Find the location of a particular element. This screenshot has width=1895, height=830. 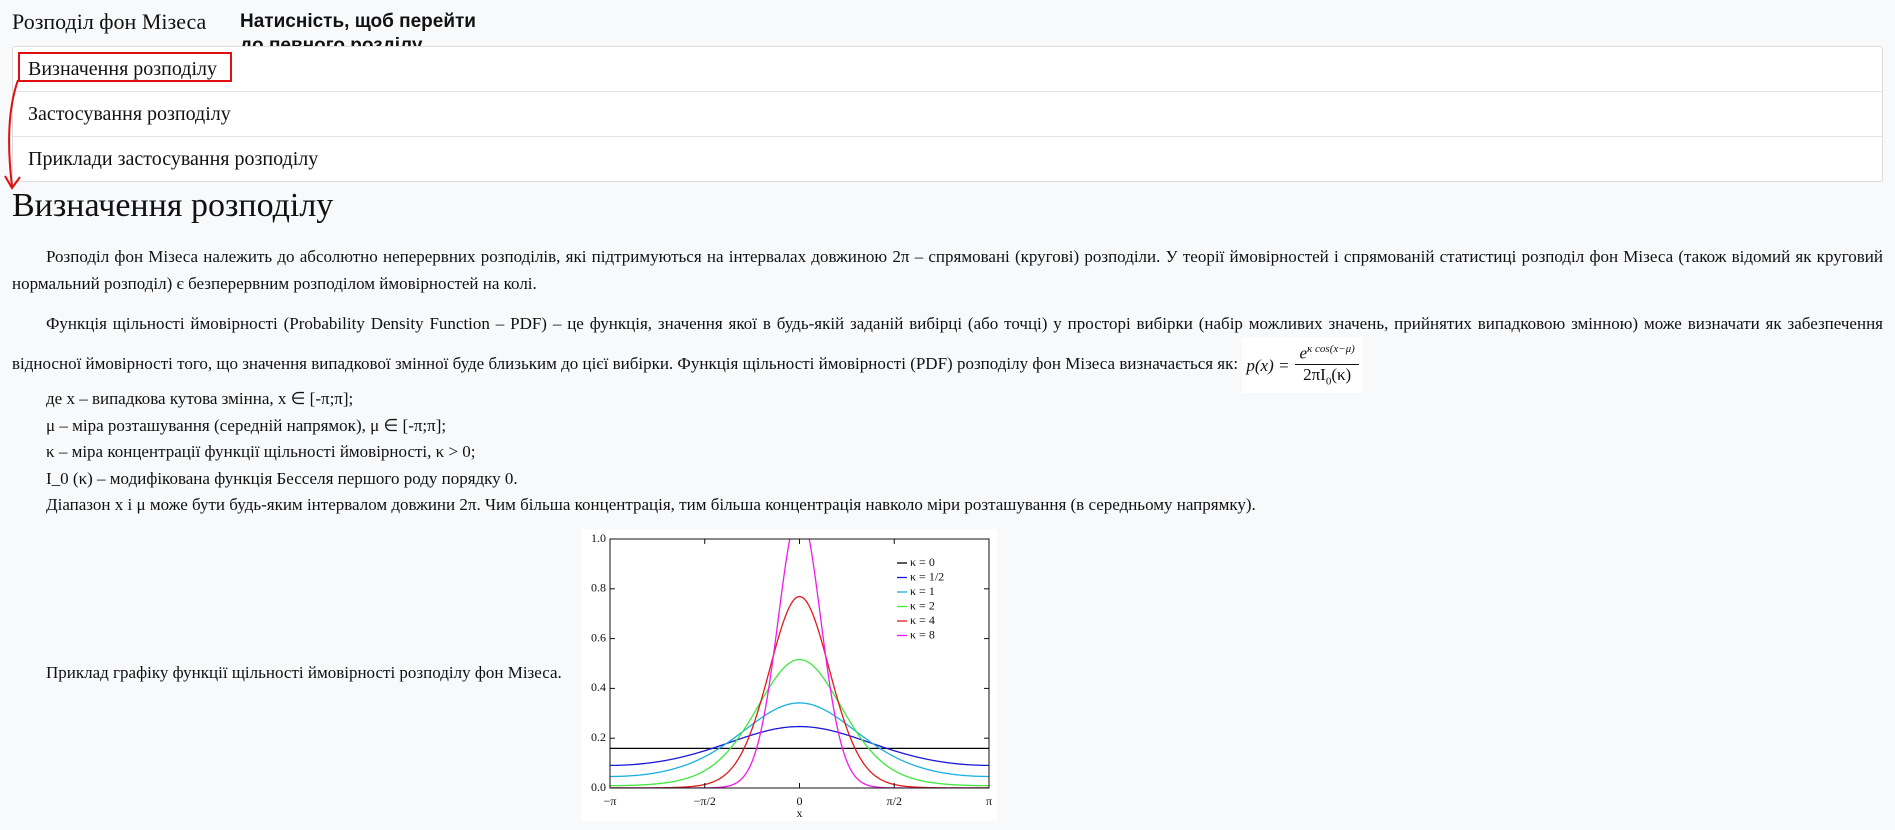

fraction: eκ cos(x−μ) 2πI0(κ) is located at coordinates (1327, 365).